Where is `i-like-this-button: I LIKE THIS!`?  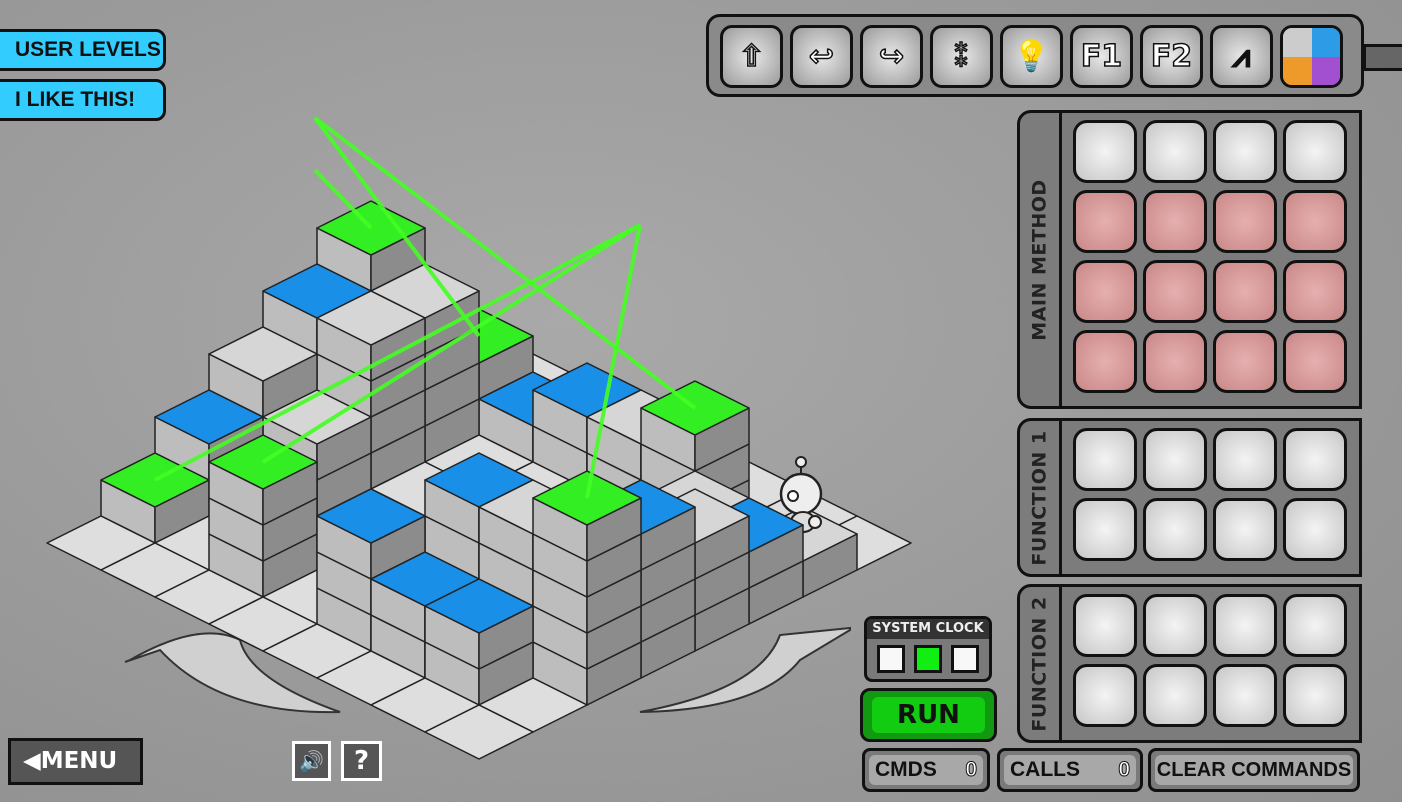
i-like-this-button: I LIKE THIS! is located at coordinates (83, 100).